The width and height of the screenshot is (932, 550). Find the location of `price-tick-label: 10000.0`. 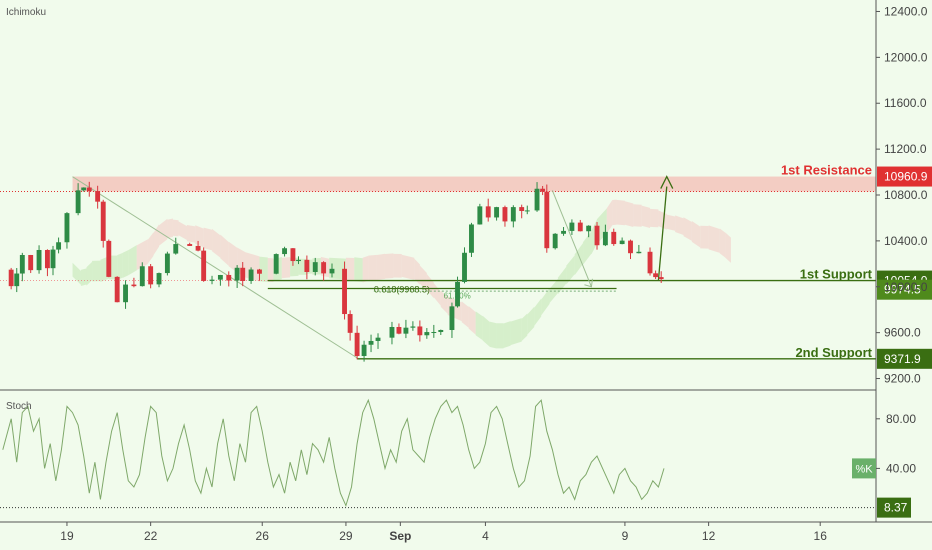

price-tick-label: 10000.0 is located at coordinates (906, 287).